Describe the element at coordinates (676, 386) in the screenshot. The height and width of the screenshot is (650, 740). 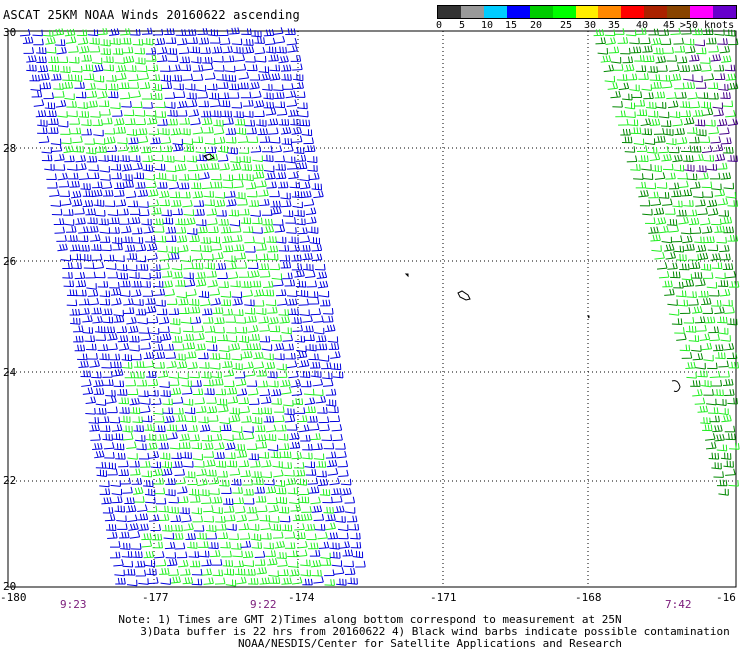
I see `island-outline` at that location.